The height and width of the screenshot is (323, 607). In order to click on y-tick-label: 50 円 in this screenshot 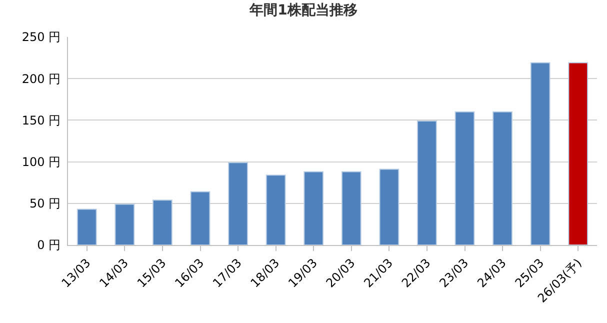, I will do `click(45, 203)`.